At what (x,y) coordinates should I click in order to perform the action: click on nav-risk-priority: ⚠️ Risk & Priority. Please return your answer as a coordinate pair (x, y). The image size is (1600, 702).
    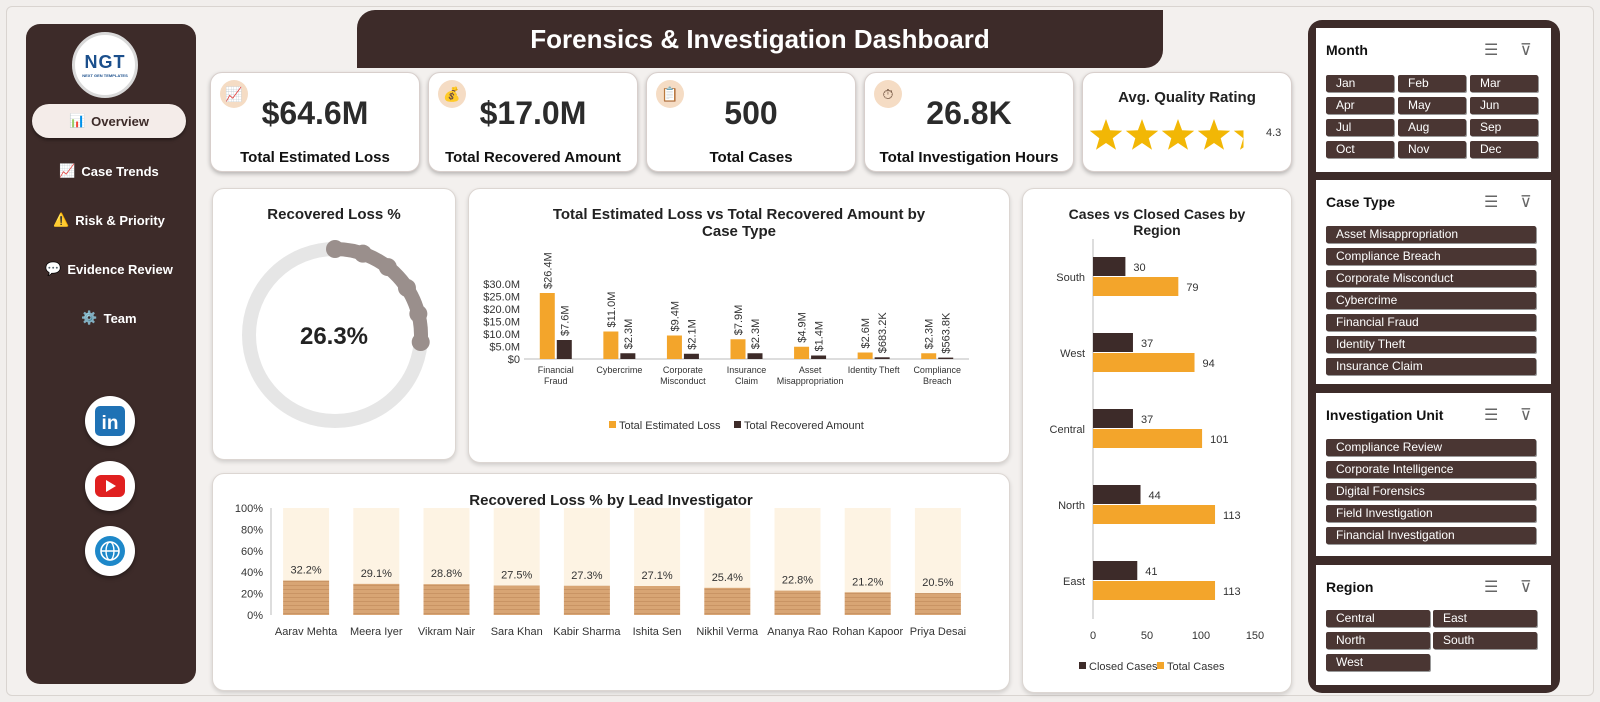
    Looking at the image, I should click on (109, 220).